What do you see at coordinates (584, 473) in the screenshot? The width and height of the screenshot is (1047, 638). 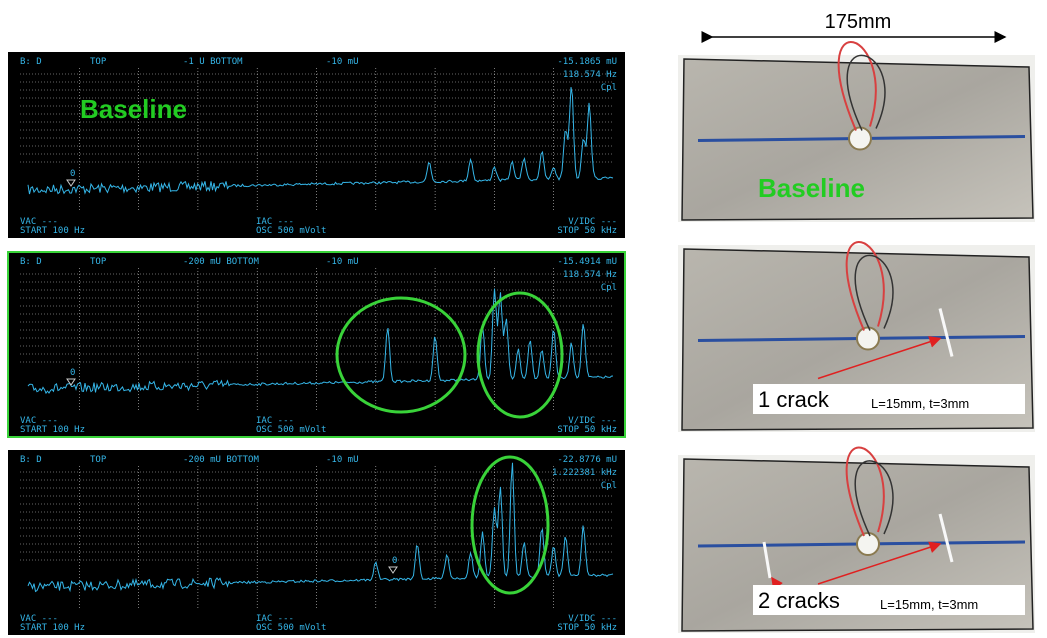 I see `screen-text: 1.222381 kHz` at bounding box center [584, 473].